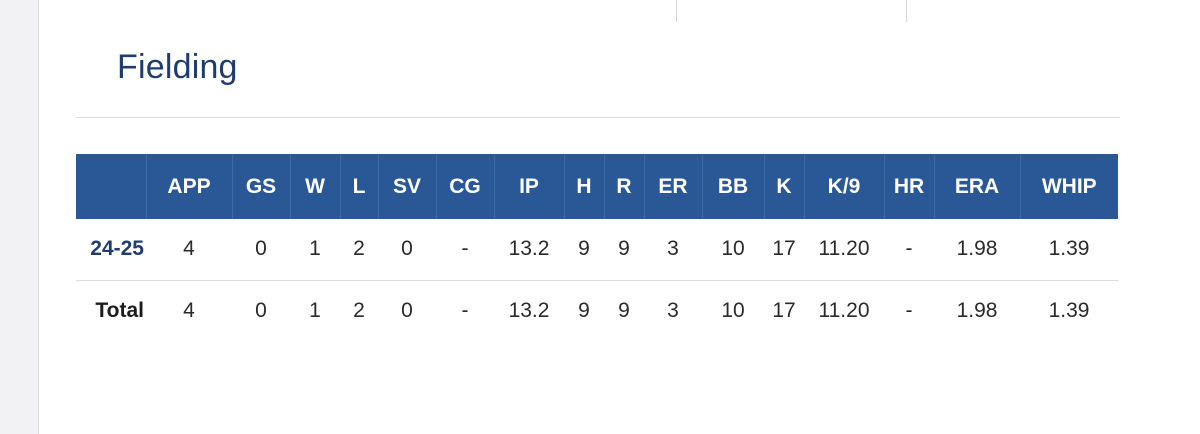  Describe the element at coordinates (583, 186) in the screenshot. I see `column-header-h: H` at that location.